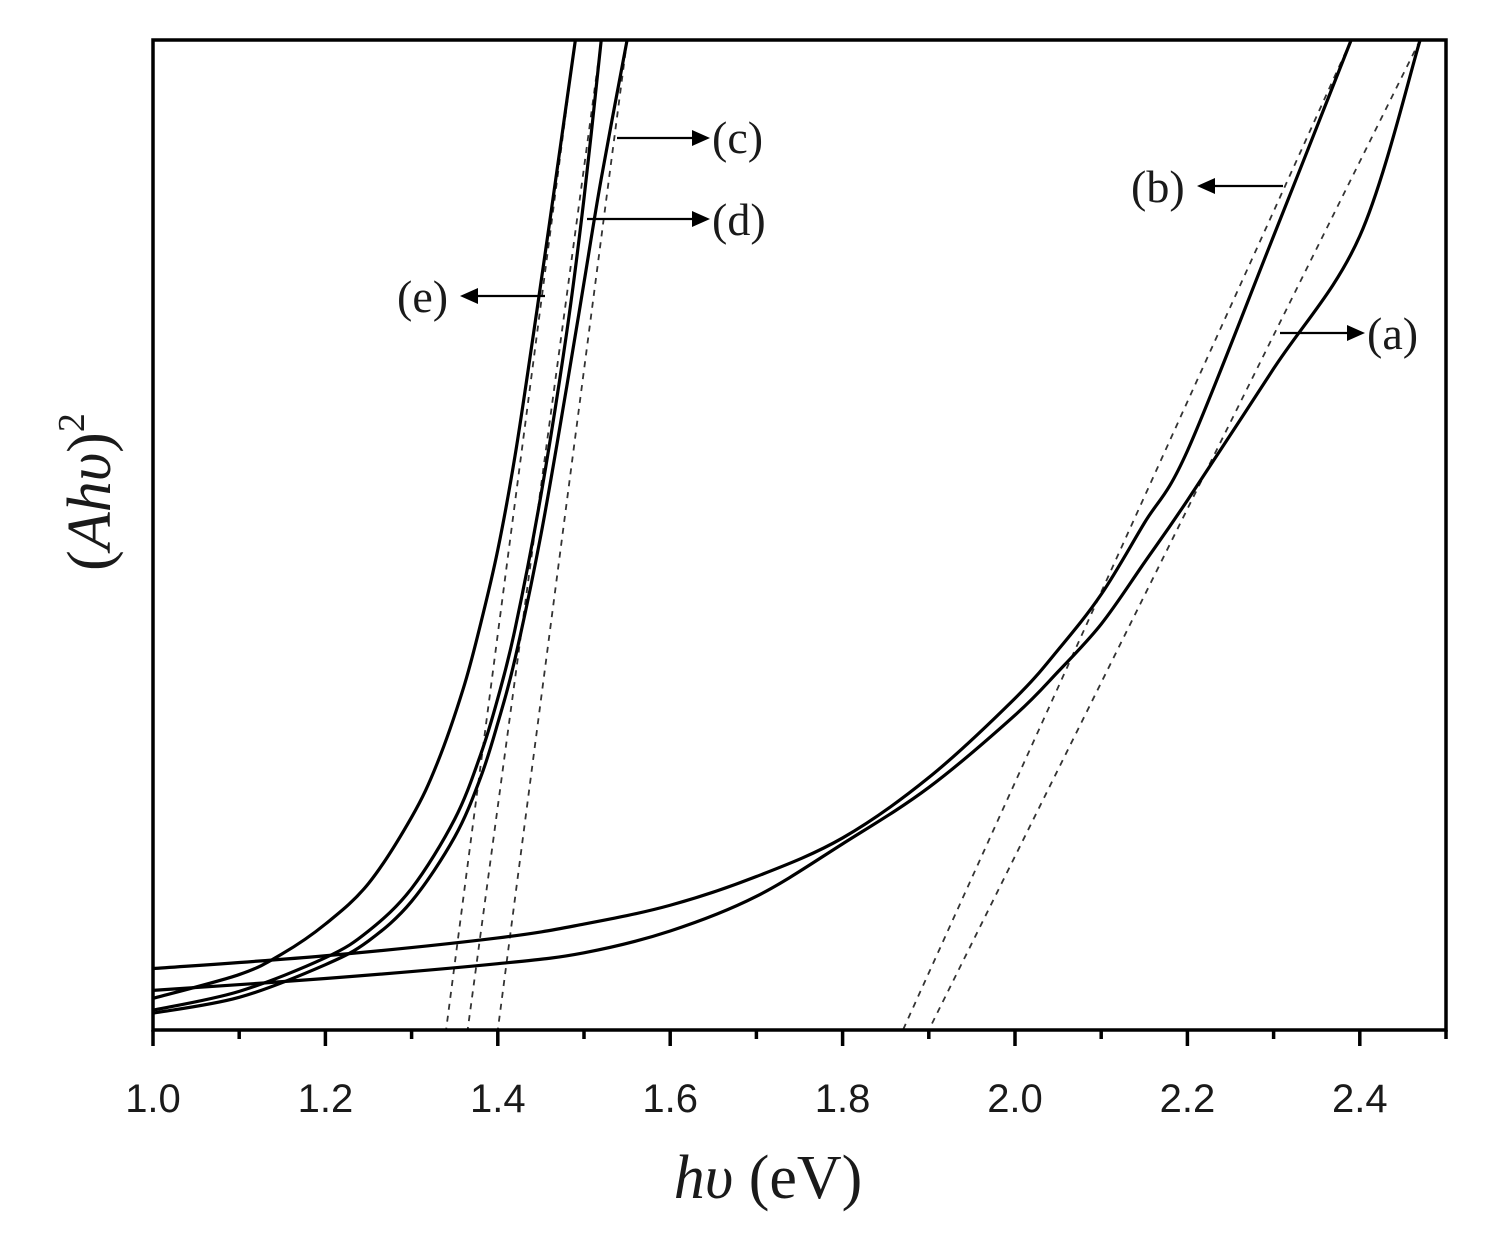 This screenshot has height=1235, width=1491. I want to click on x-tick-label: 1.0, so click(153, 1099).